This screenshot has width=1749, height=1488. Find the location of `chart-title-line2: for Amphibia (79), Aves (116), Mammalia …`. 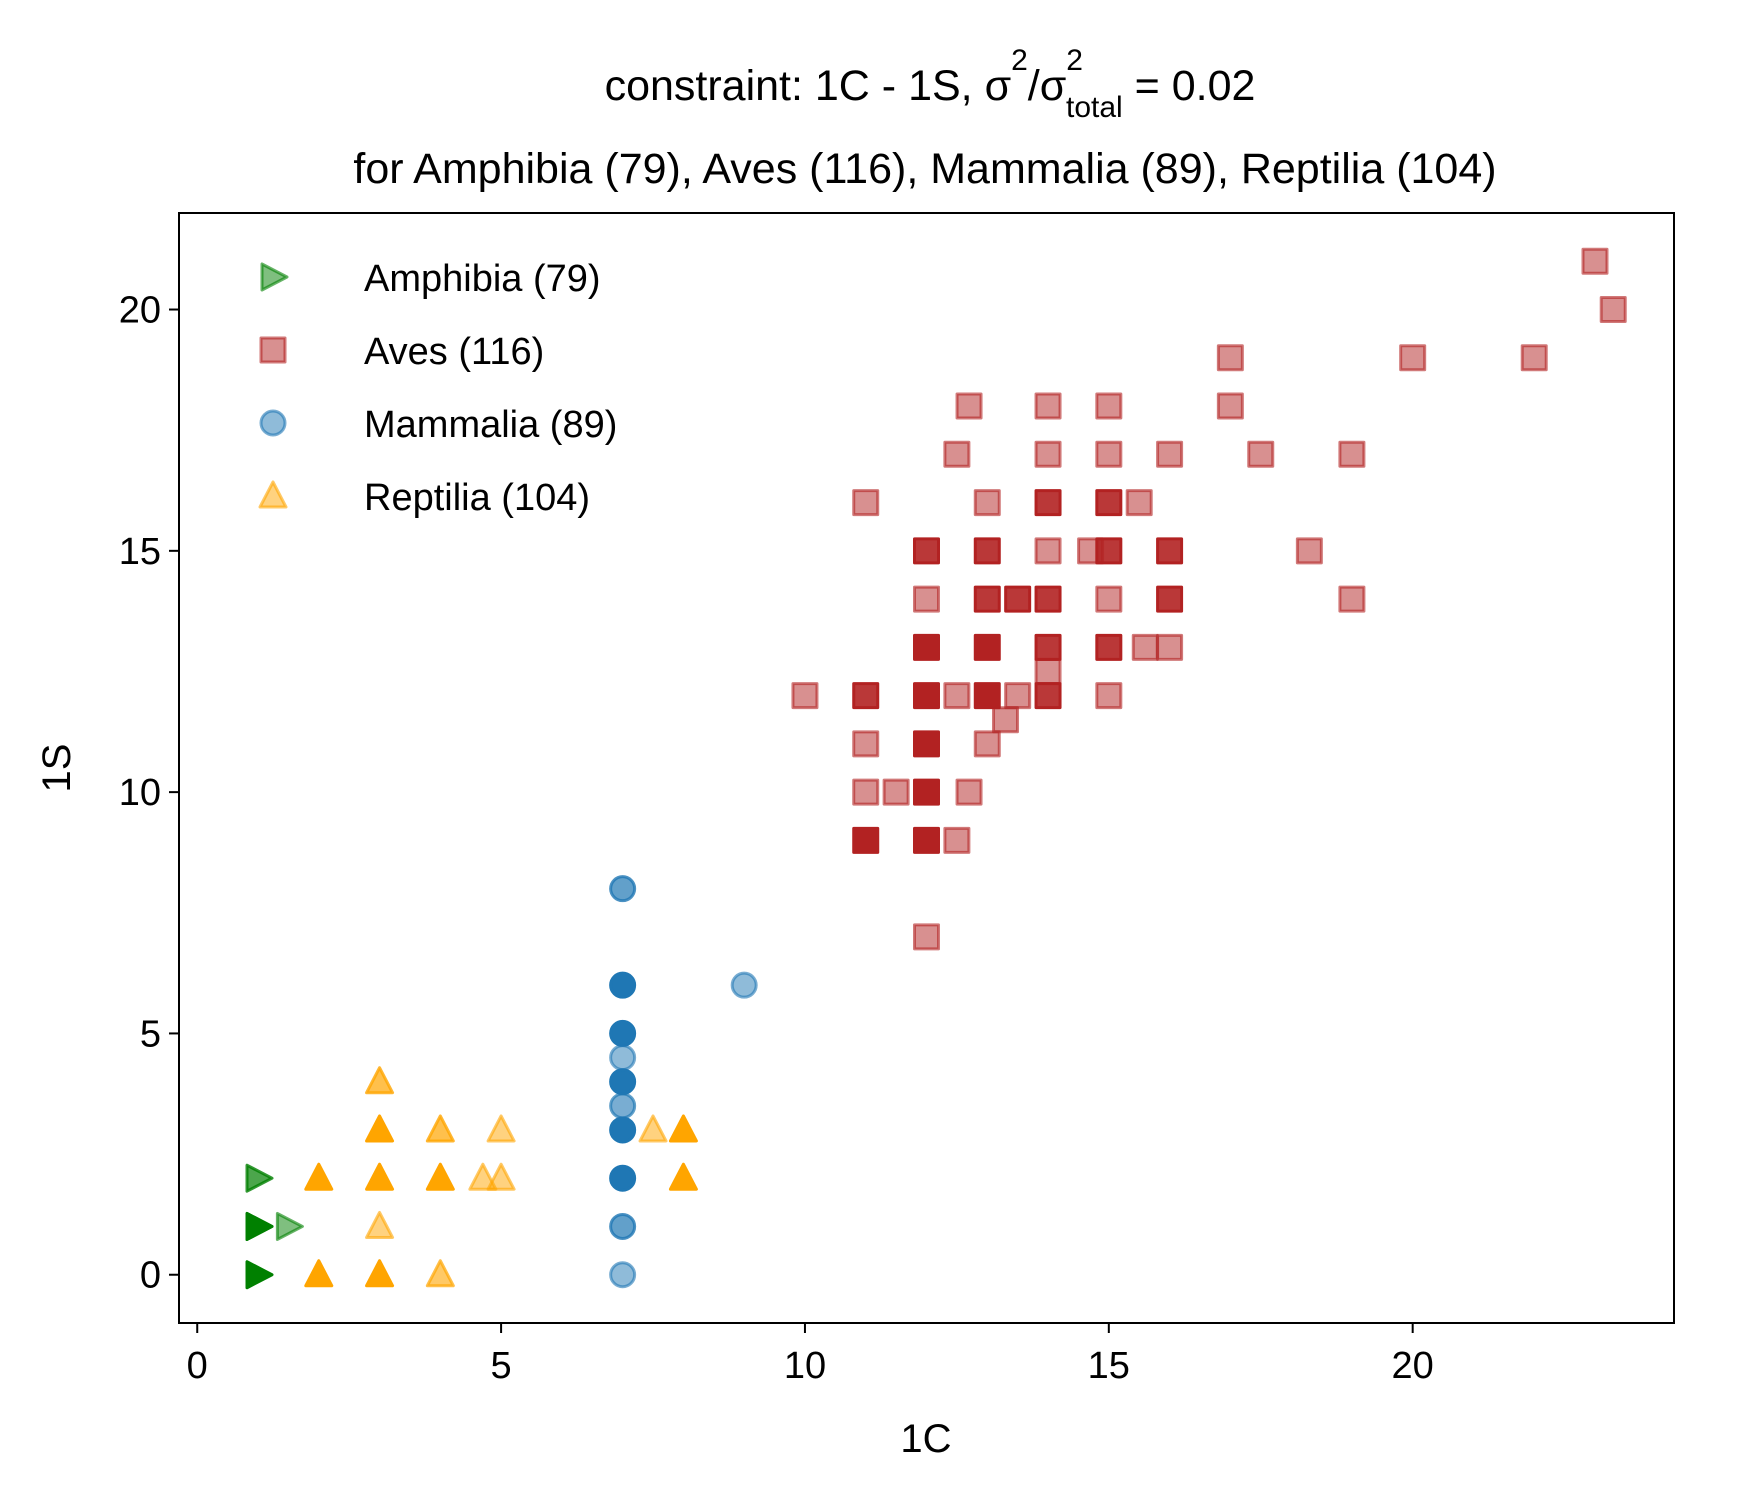

chart-title-line2: for Amphibia (79), Aves (116), Mammalia … is located at coordinates (924, 169).